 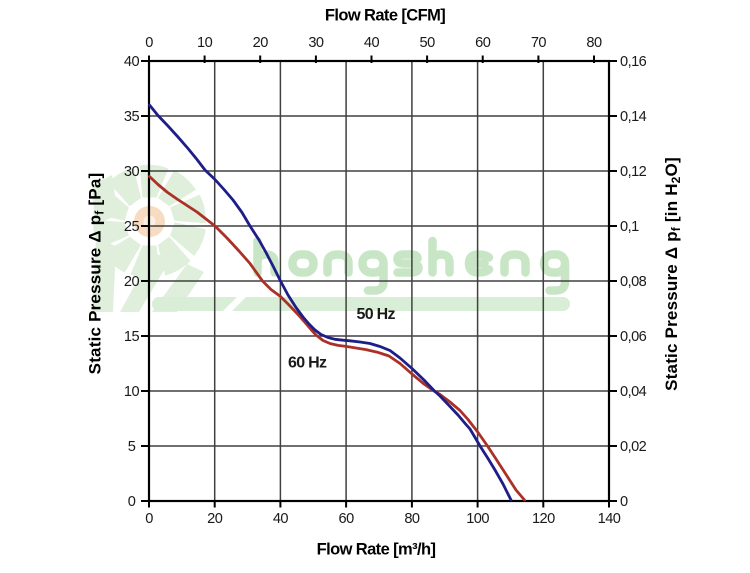 What do you see at coordinates (609, 519) in the screenshot?
I see `svg-text: 140` at bounding box center [609, 519].